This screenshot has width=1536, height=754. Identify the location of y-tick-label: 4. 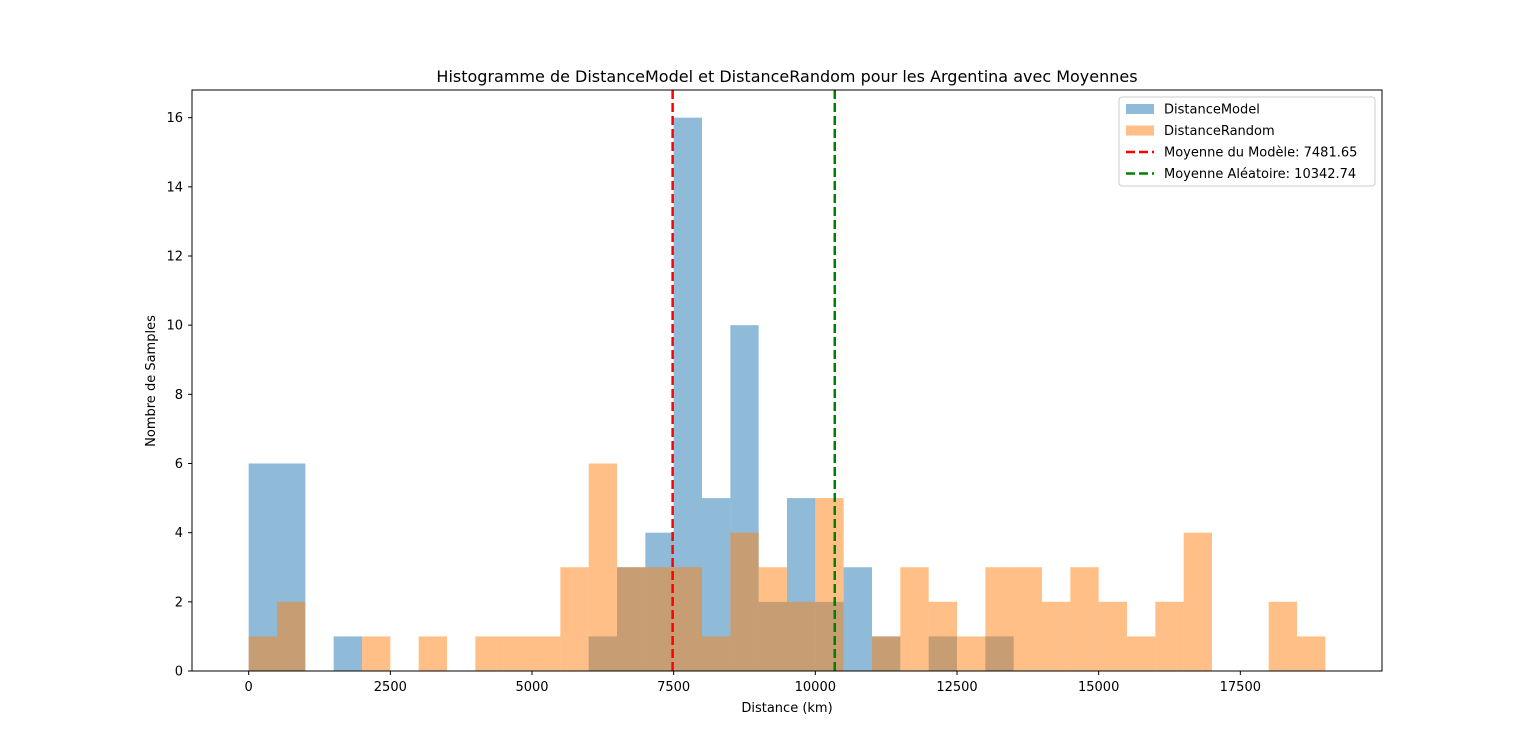
(179, 533).